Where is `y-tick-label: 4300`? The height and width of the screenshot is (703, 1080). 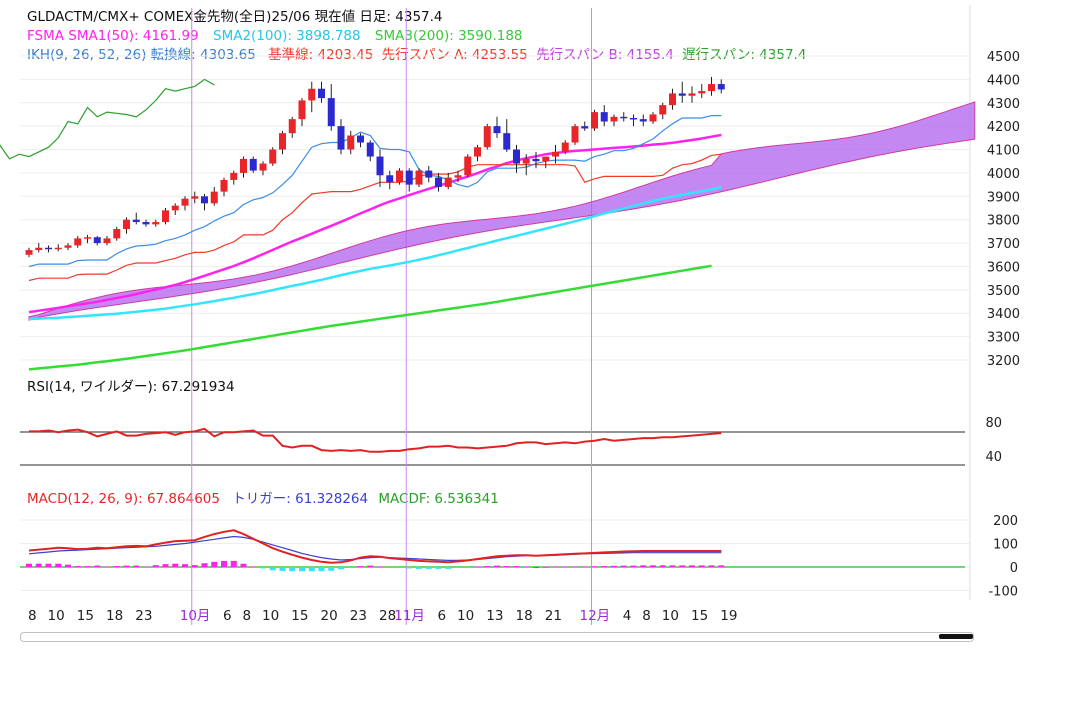 y-tick-label: 4300 is located at coordinates (1003, 104).